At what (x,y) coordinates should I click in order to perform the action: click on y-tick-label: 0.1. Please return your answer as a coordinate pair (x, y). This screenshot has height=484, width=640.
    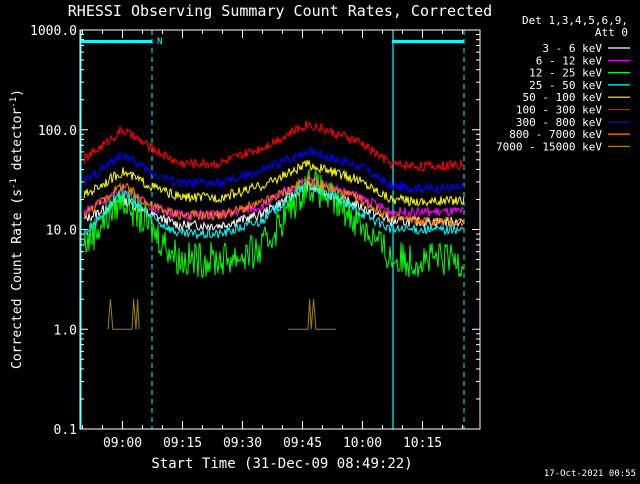
    Looking at the image, I should click on (65, 430).